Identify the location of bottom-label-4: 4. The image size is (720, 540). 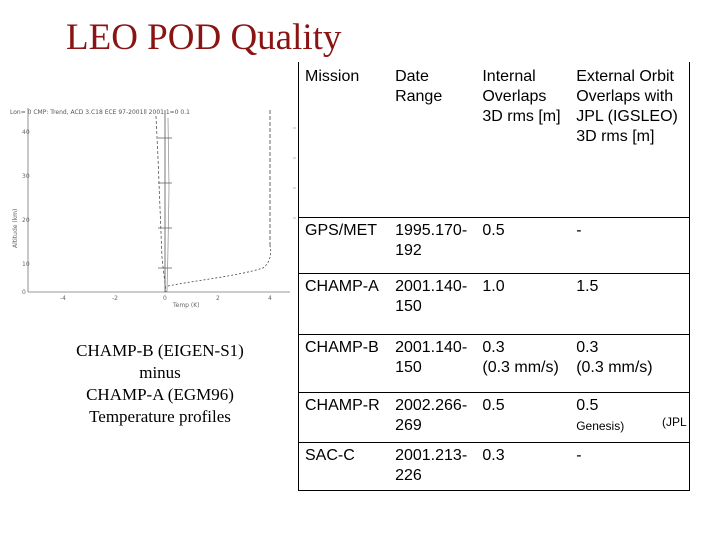
(270, 298).